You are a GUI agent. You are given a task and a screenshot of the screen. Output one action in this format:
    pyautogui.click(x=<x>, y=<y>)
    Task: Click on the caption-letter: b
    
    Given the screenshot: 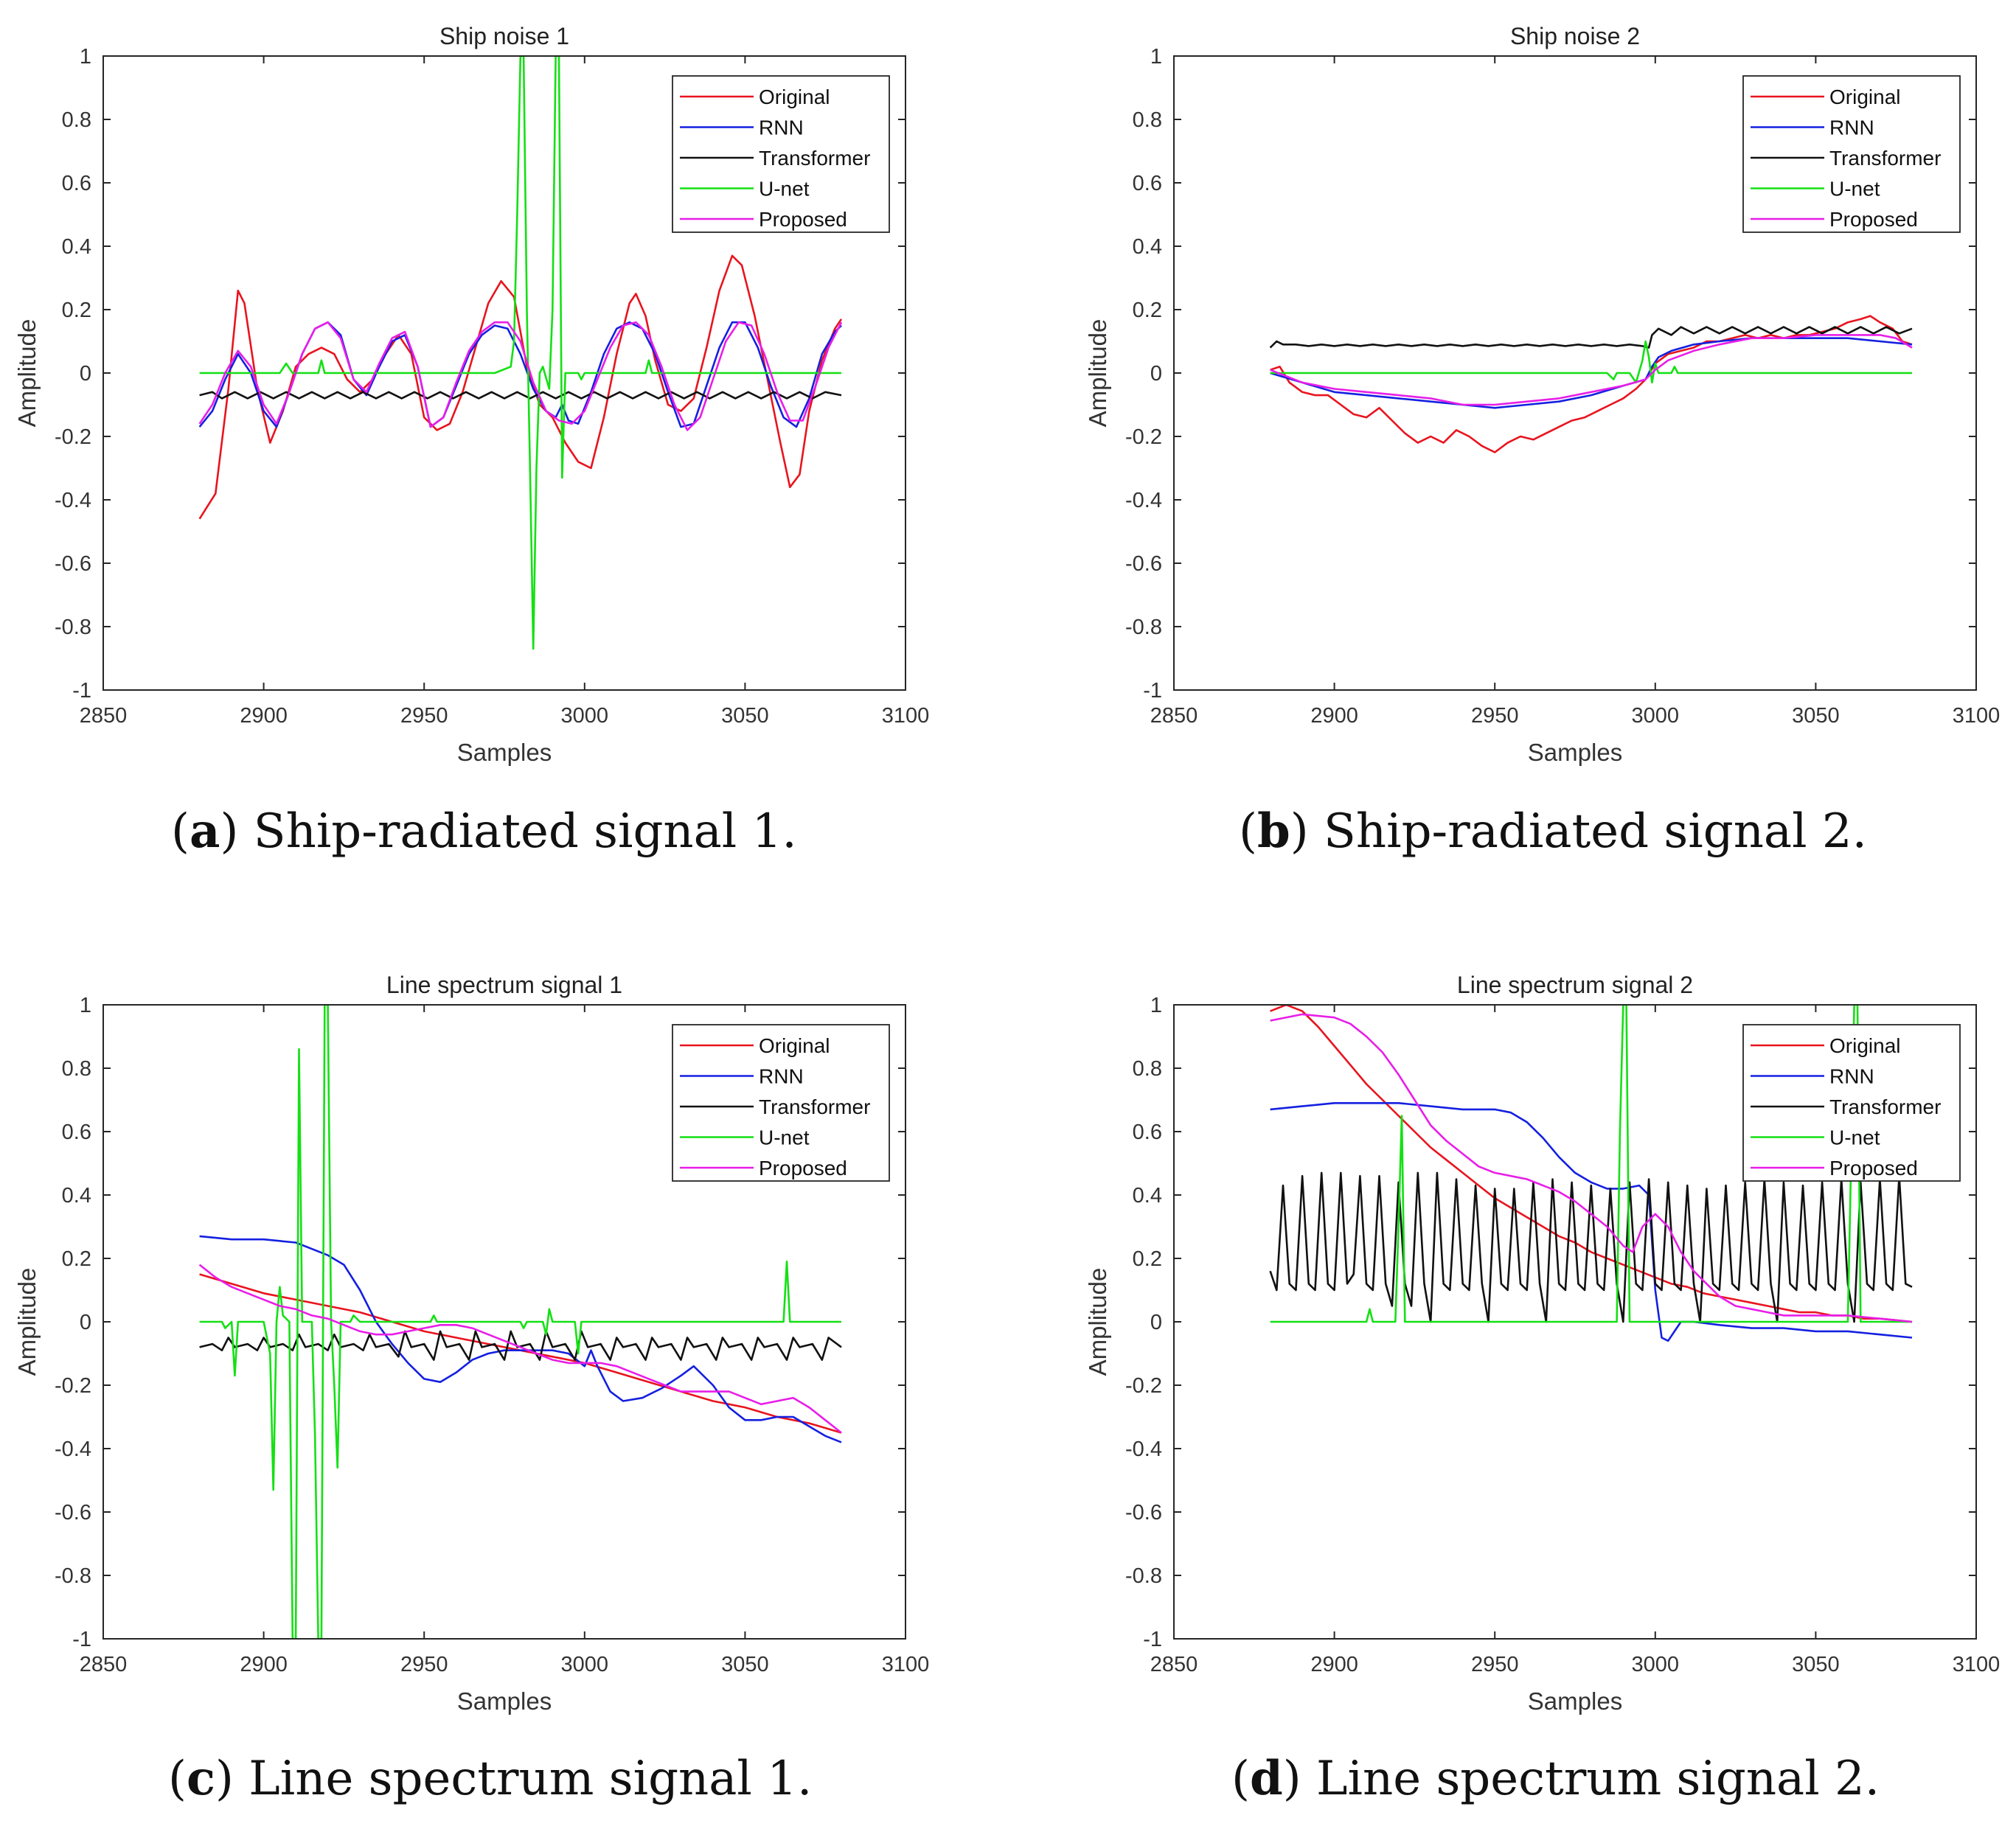 What is the action you would take?
    pyautogui.click(x=1273, y=831)
    